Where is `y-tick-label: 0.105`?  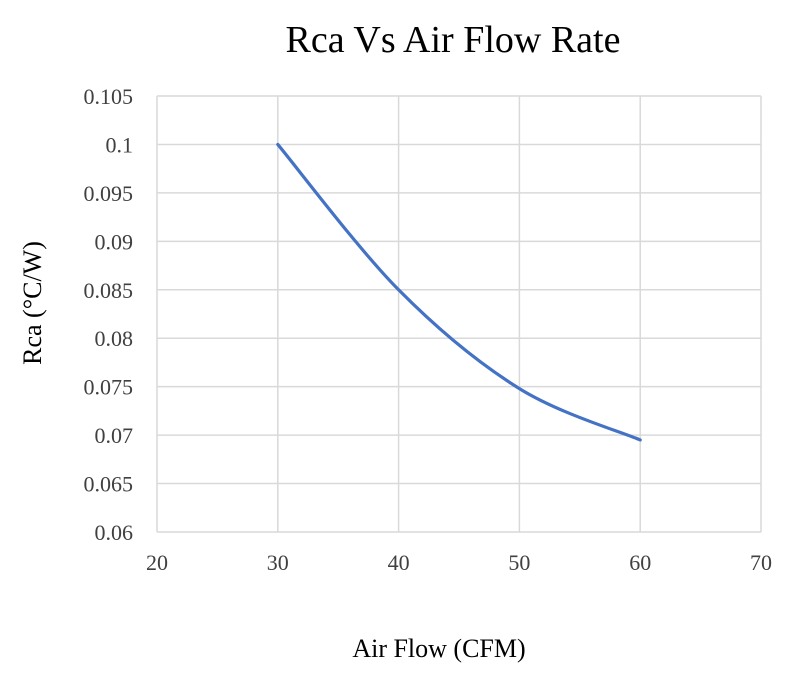 y-tick-label: 0.105 is located at coordinates (109, 96).